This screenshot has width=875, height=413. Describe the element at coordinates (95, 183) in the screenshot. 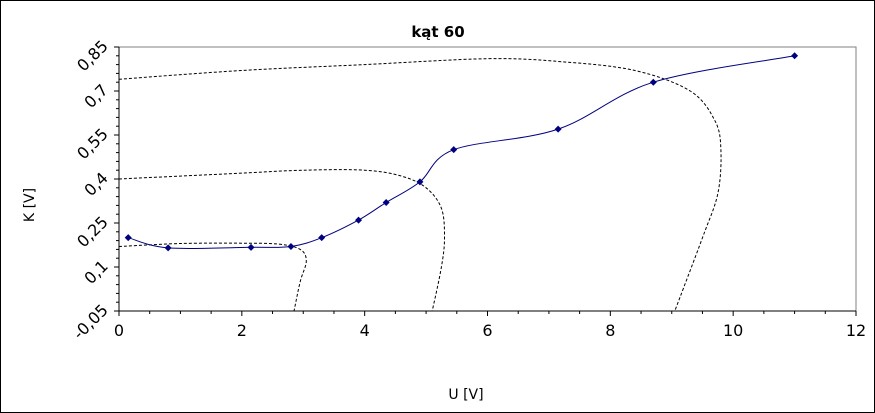

I see `y-tick-label: 0,4` at that location.